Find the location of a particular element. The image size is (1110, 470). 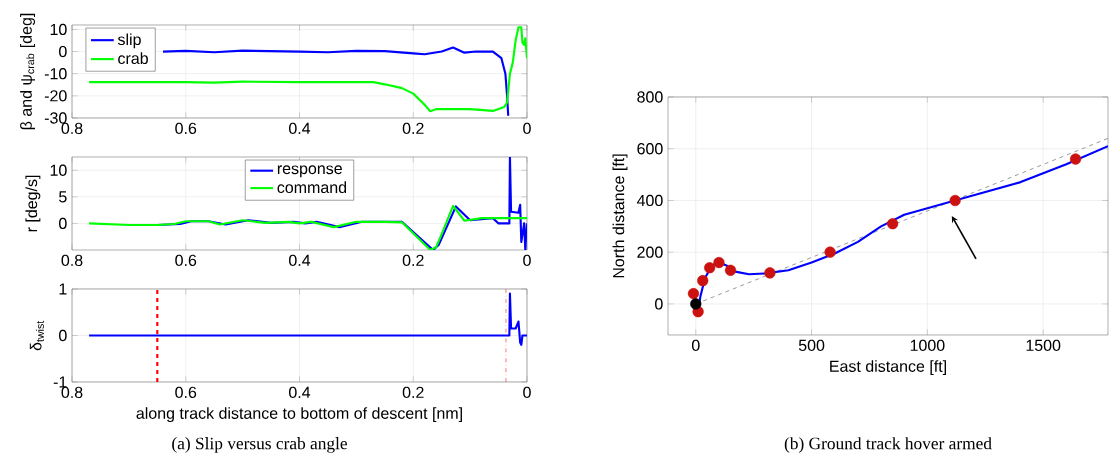

x-tick-label: 1000 is located at coordinates (927, 345).